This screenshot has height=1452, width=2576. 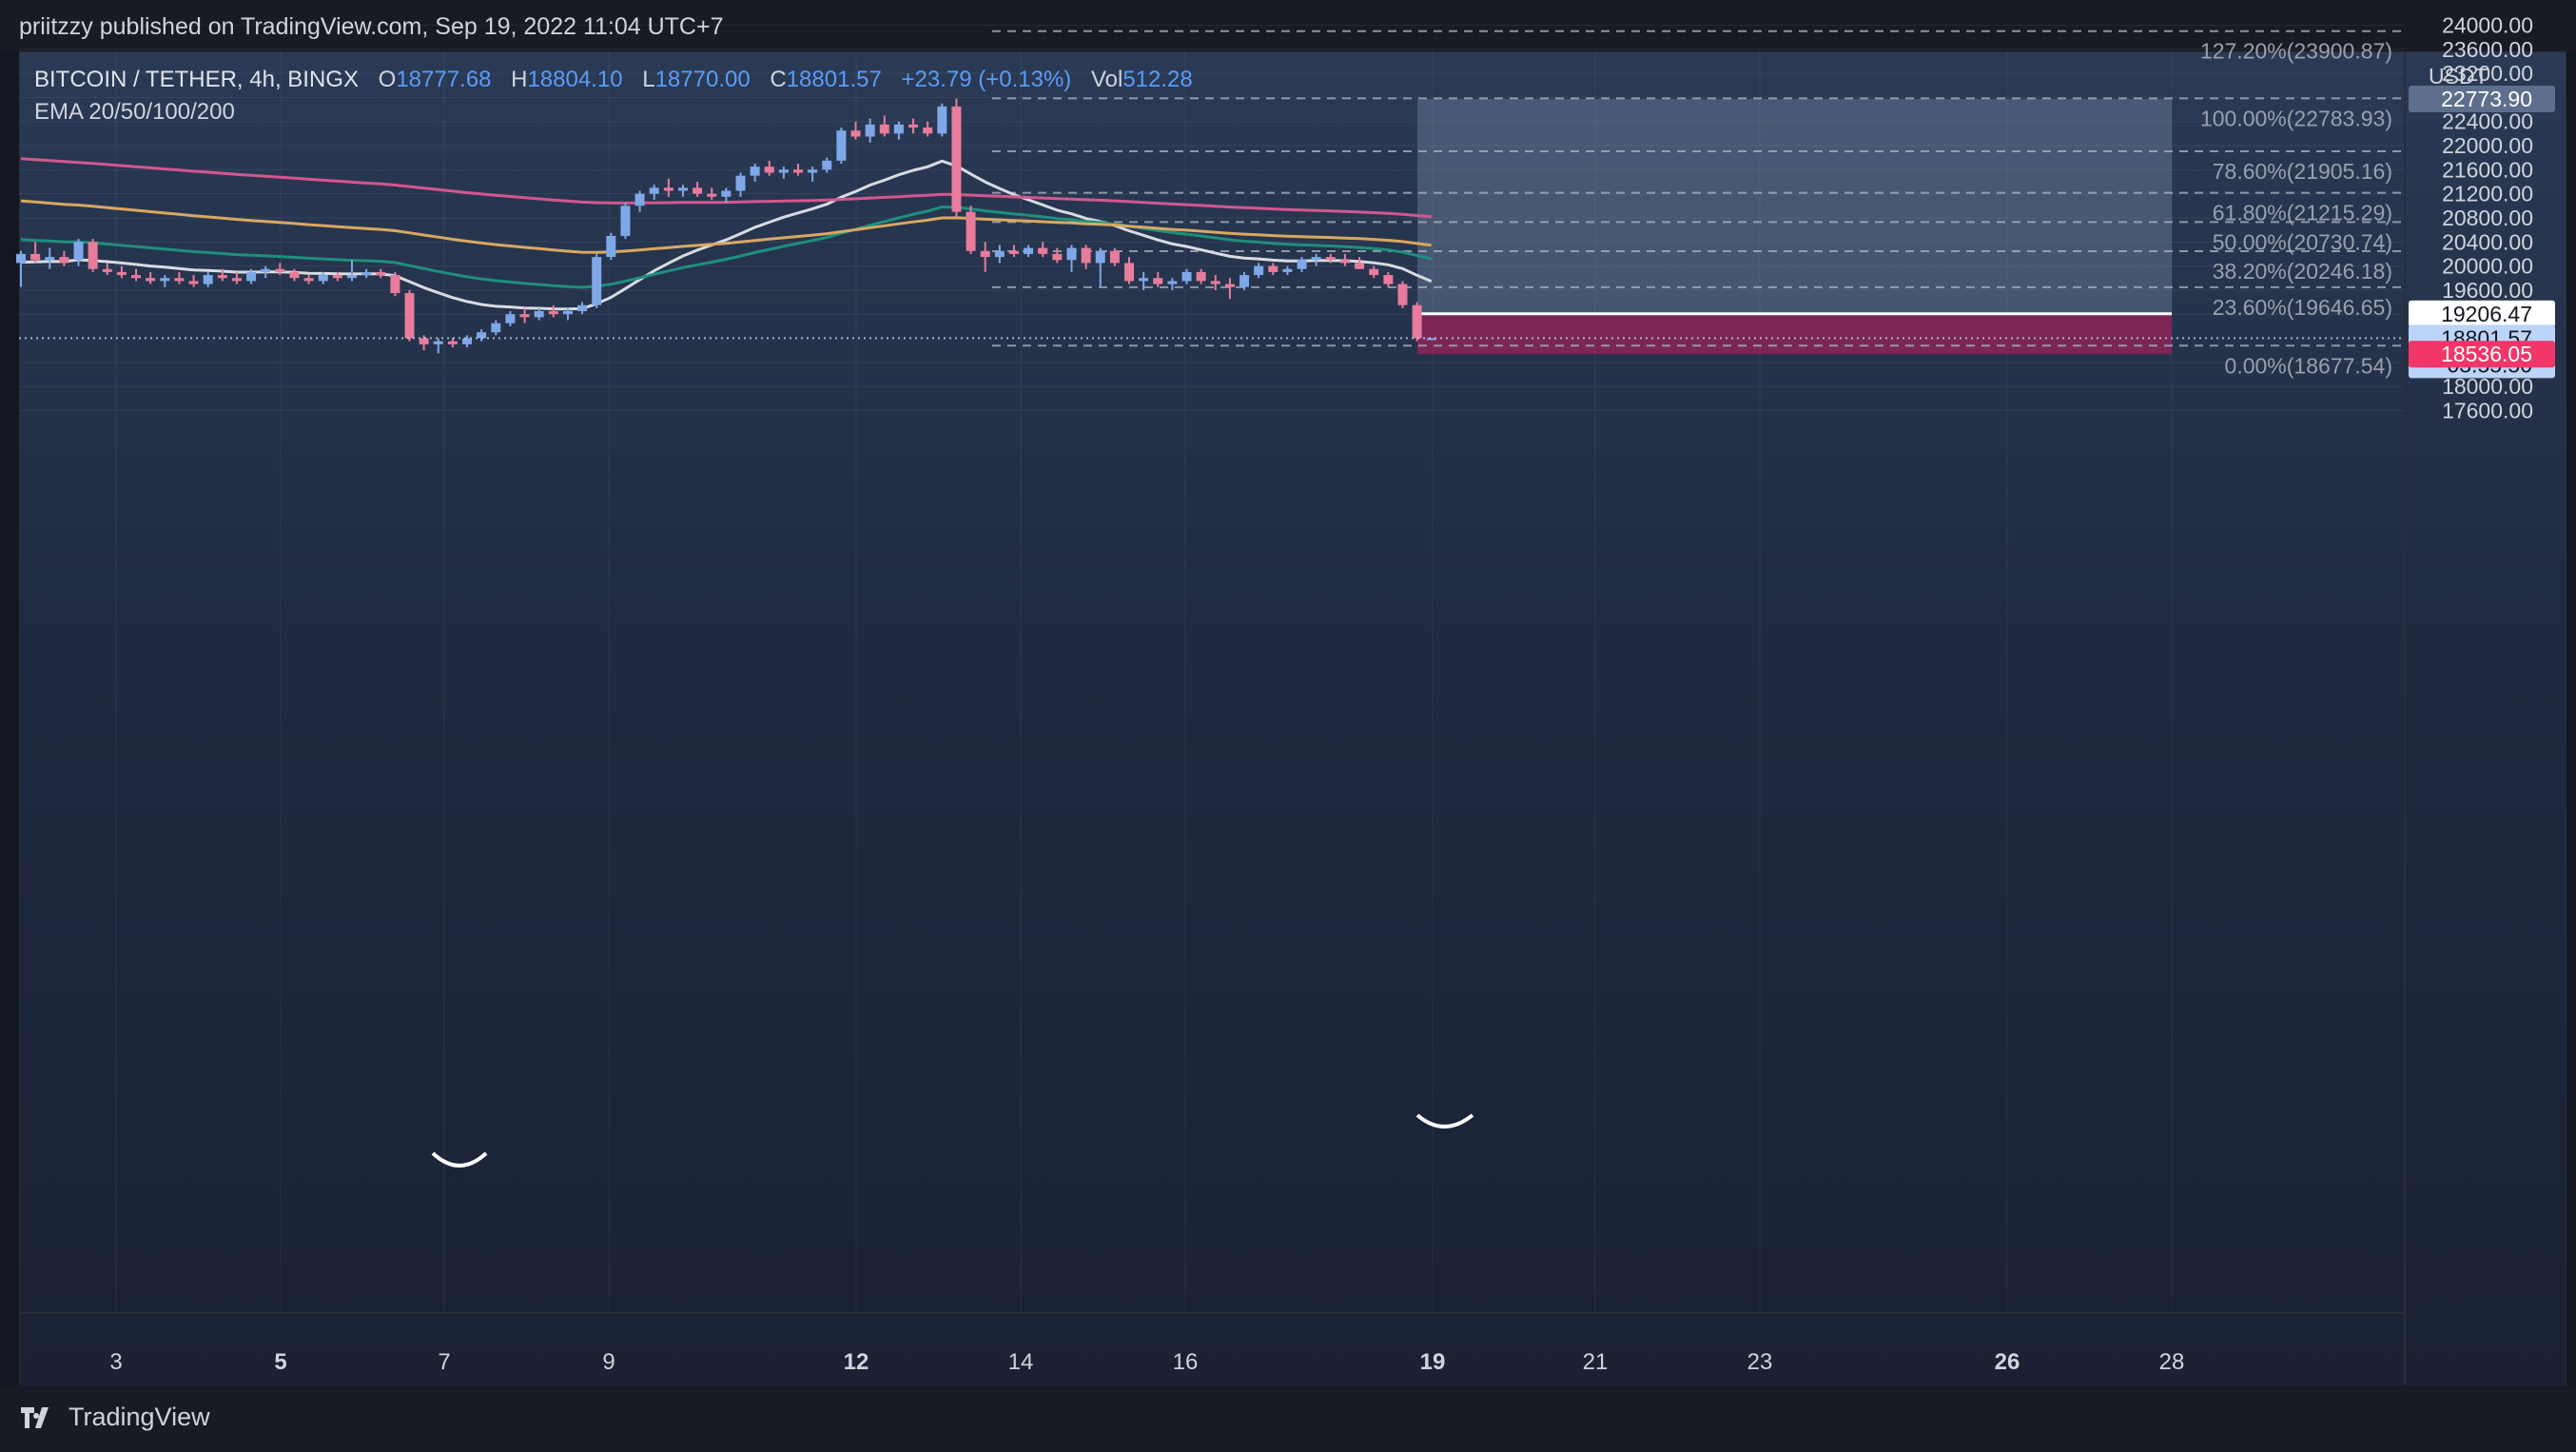 I want to click on fib-level-label: 0.00%(18677.54), so click(x=2308, y=365).